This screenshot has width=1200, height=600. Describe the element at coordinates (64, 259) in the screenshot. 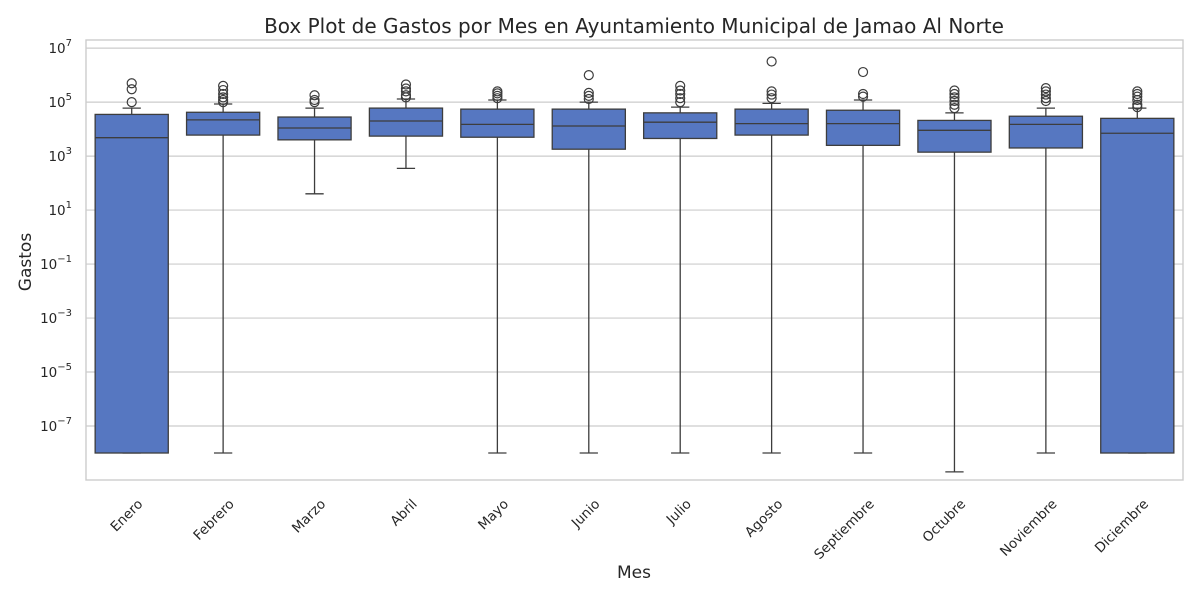

I see `y-tick-exponent: −1` at that location.